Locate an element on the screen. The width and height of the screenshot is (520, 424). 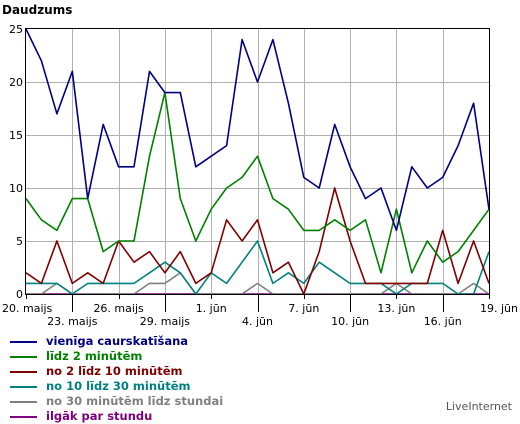
y-tick-label: 5 is located at coordinates (19, 241).